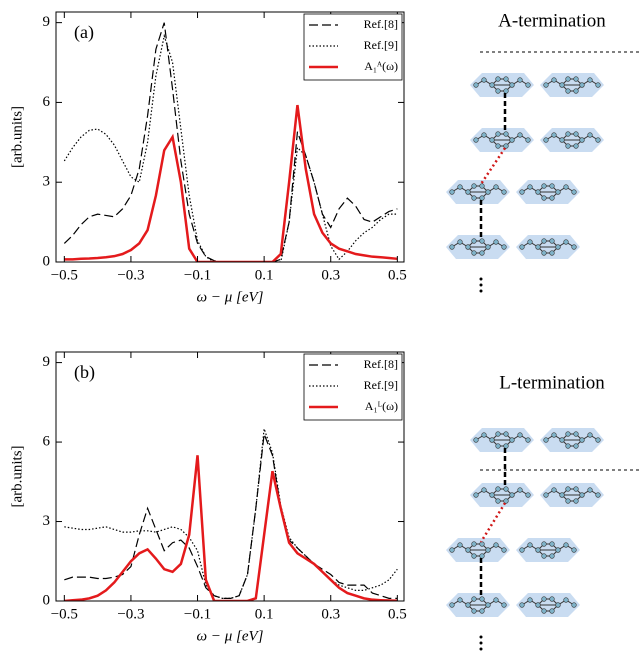 Image resolution: width=642 pixels, height=656 pixels. What do you see at coordinates (397, 614) in the screenshot?
I see `x-tick-label: 0.5` at bounding box center [397, 614].